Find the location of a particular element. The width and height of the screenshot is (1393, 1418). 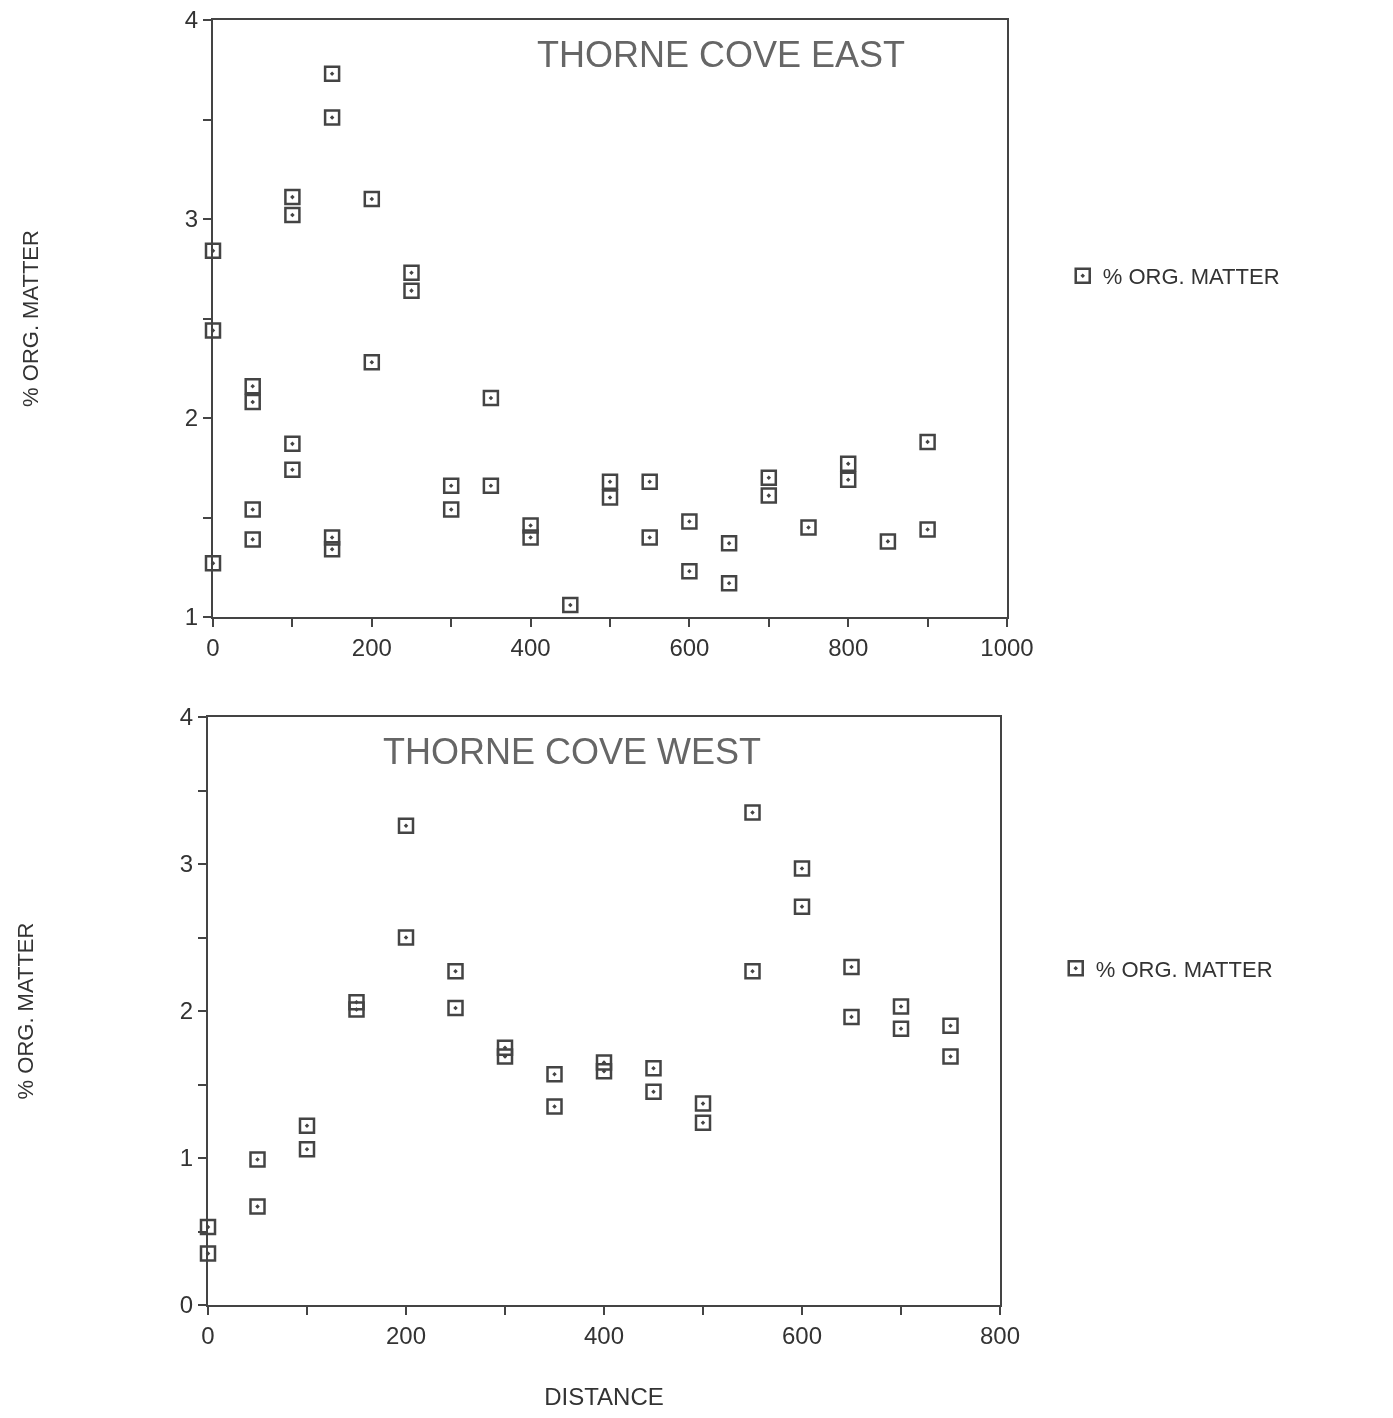

chart-title: THORNE COVE WEST is located at coordinates (572, 751).